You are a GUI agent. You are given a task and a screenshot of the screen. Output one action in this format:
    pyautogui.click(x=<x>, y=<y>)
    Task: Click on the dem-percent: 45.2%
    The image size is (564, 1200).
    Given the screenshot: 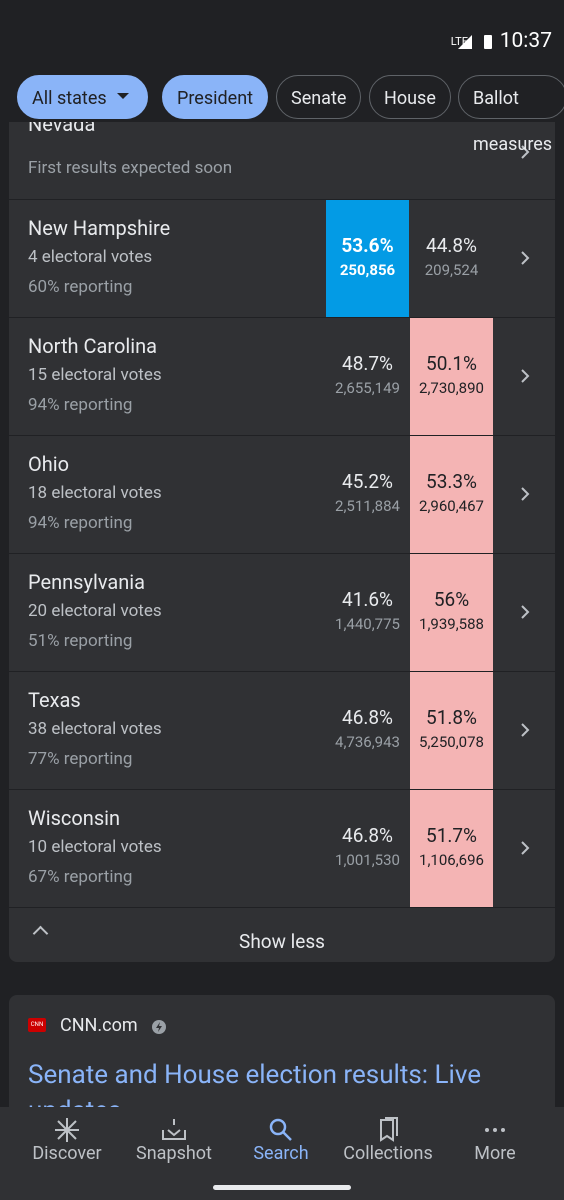 What is the action you would take?
    pyautogui.click(x=367, y=481)
    